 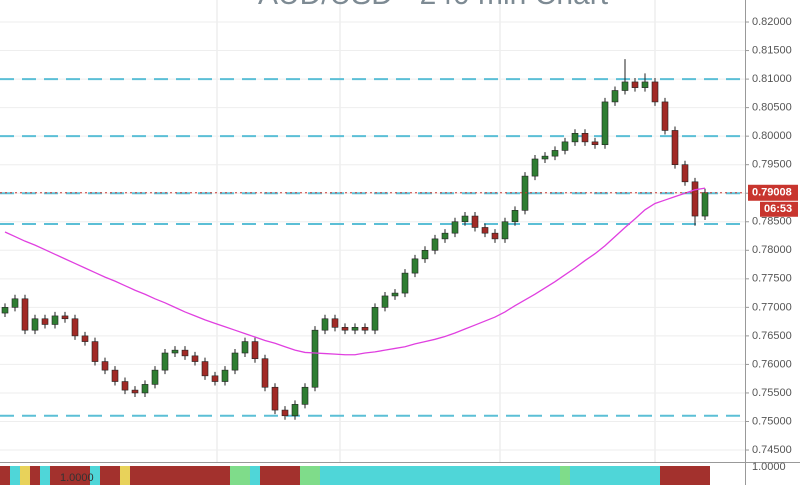 What do you see at coordinates (772, 250) in the screenshot?
I see `y-tick-label: 0.78000` at bounding box center [772, 250].